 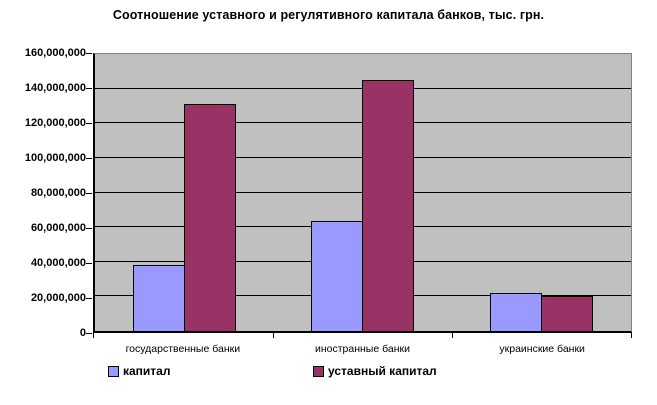 What do you see at coordinates (58, 262) in the screenshot?
I see `y-axis-label: 40,000,000` at bounding box center [58, 262].